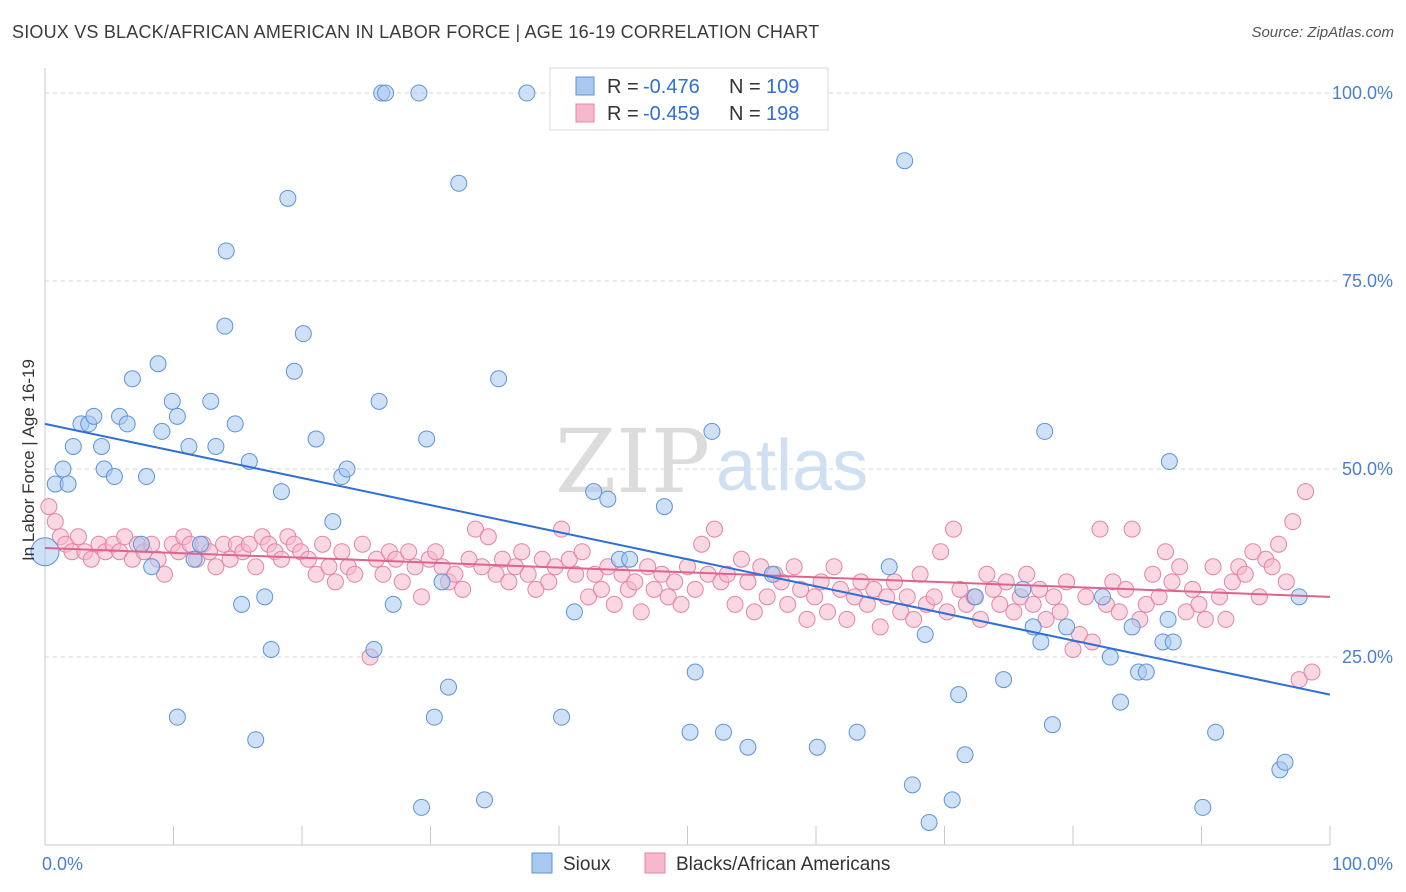 This screenshot has height=892, width=1406. Describe the element at coordinates (655, 863) in the screenshot. I see `bottom-legend-swatch-black` at that location.